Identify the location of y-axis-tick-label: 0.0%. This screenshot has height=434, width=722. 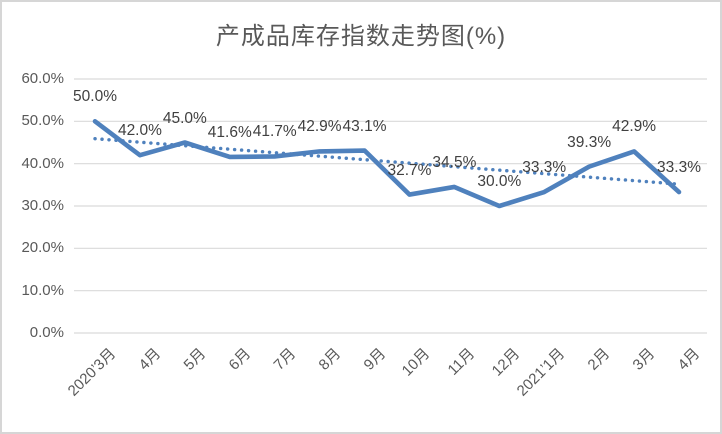
(46, 332).